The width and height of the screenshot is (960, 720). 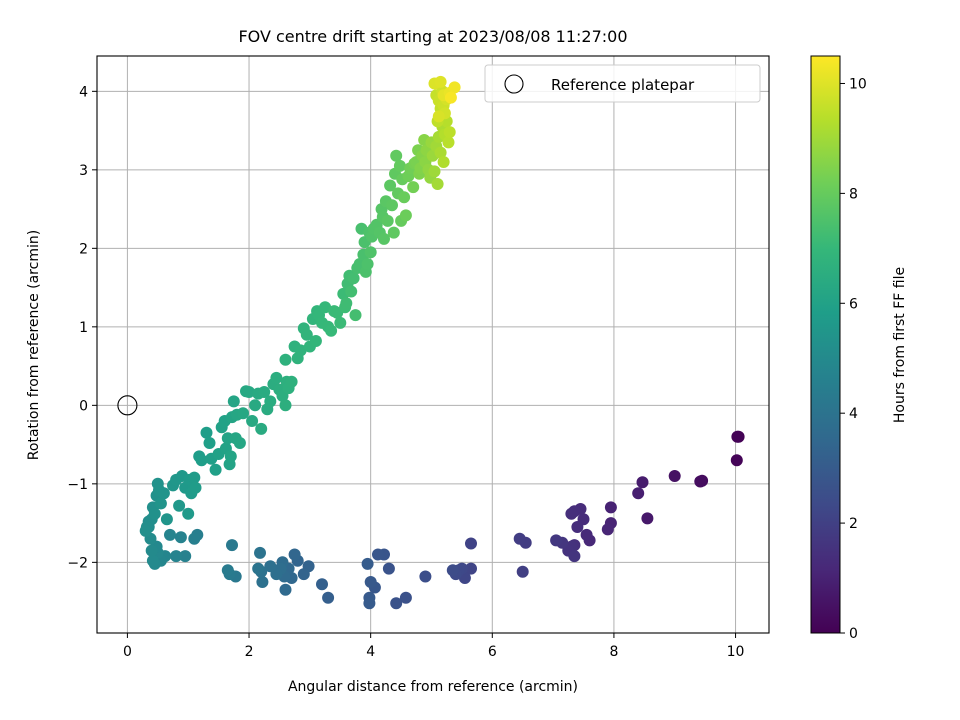 What do you see at coordinates (34, 345) in the screenshot?
I see `y-axis-label: Rotation from reference (arcmin)` at bounding box center [34, 345].